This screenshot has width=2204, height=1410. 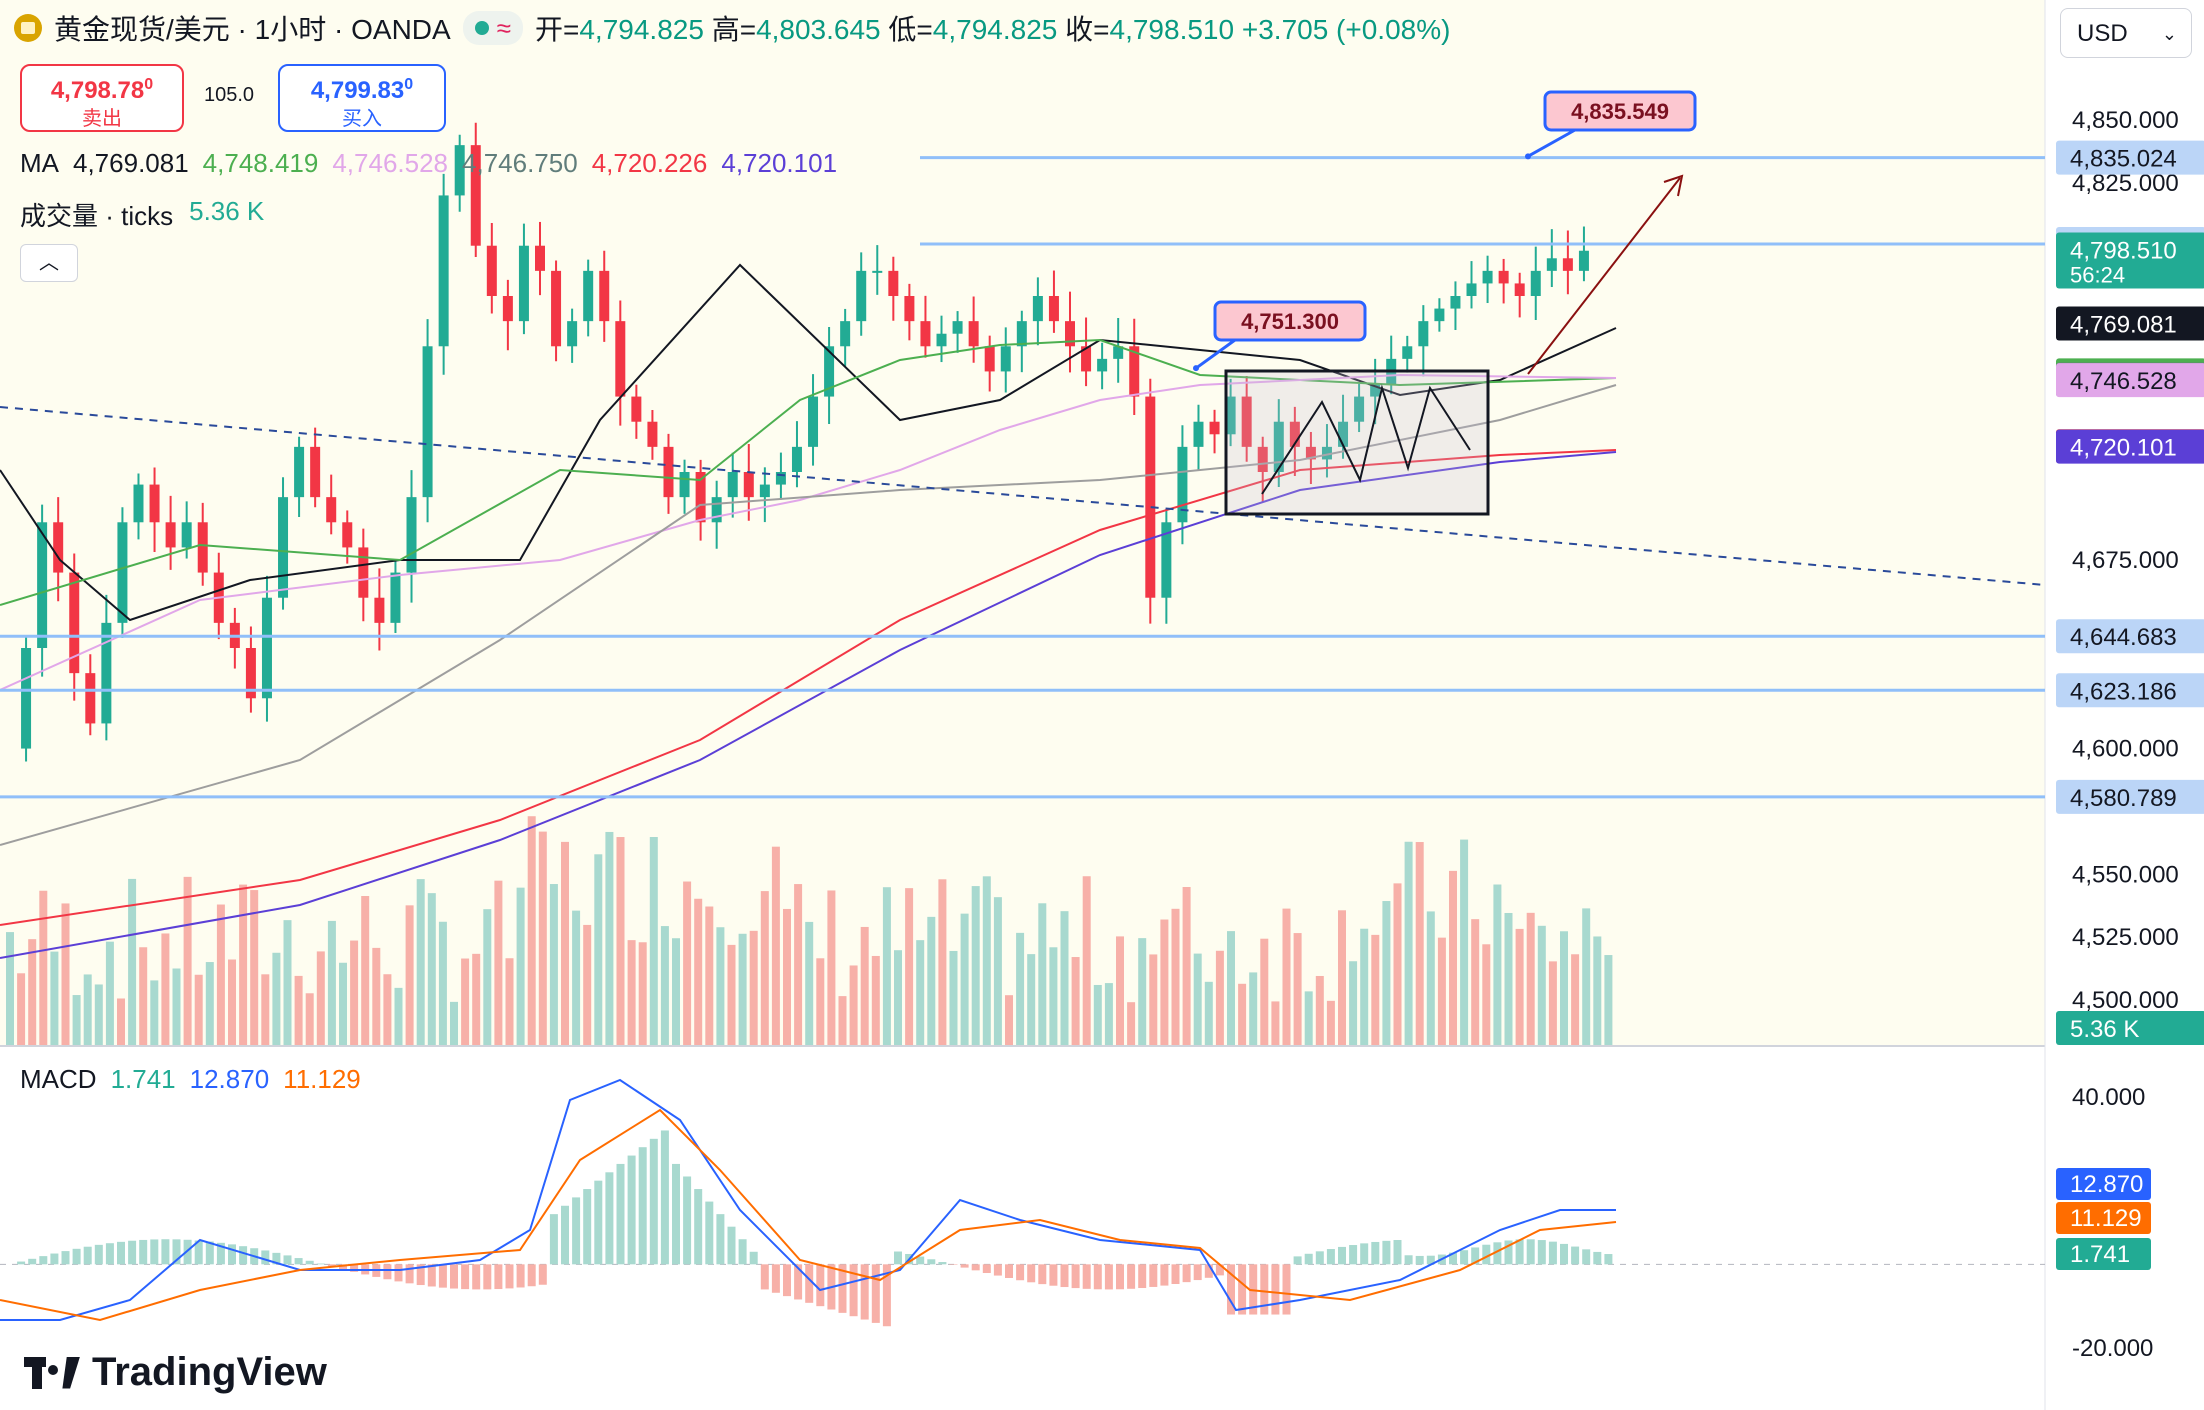 What do you see at coordinates (492, 28) in the screenshot?
I see `market-status-pill: ≈` at bounding box center [492, 28].